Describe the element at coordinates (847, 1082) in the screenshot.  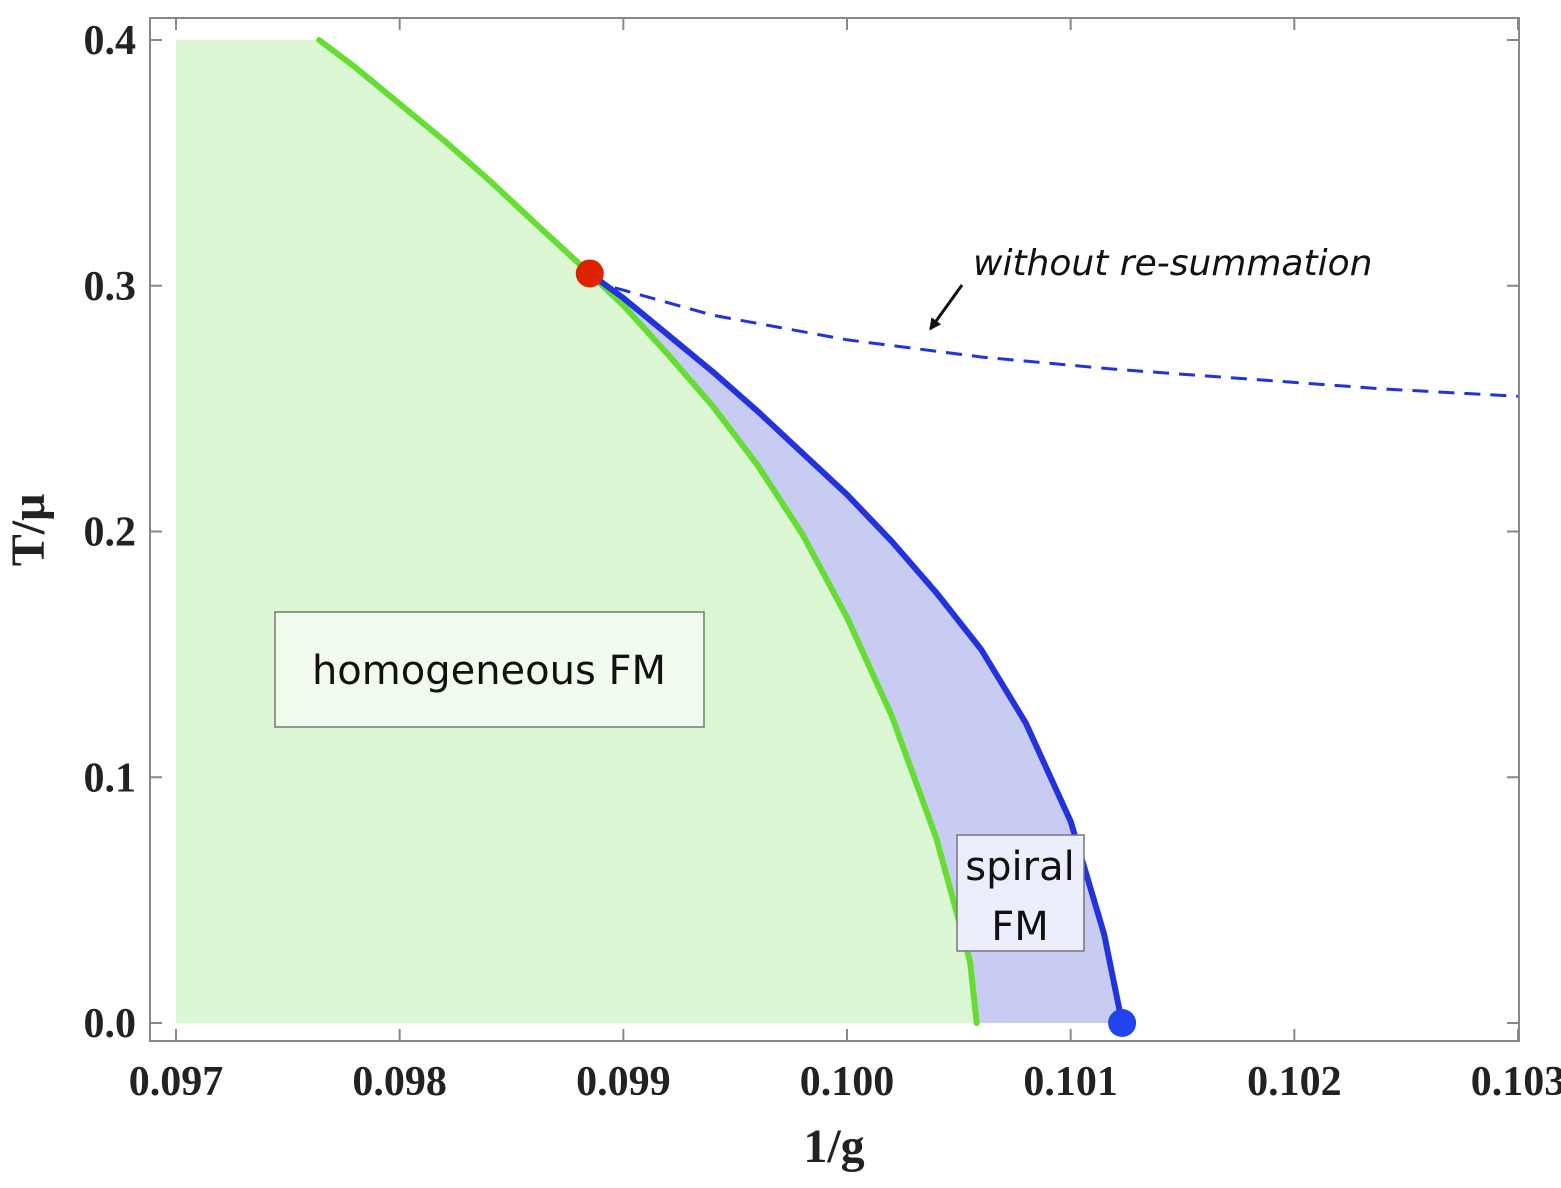
I see `x-tick-label: 0.100` at that location.